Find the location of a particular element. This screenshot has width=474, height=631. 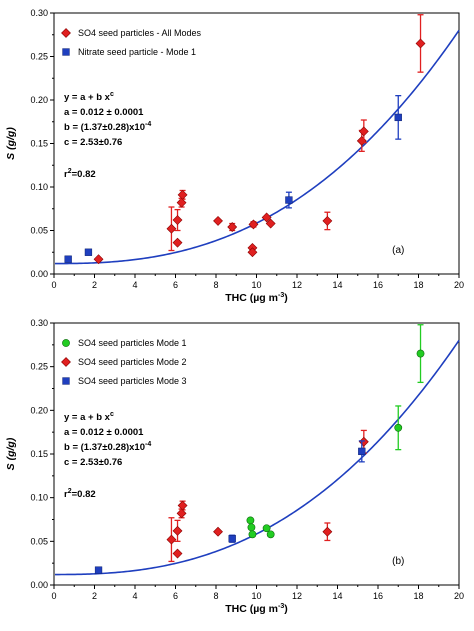

panel-label: (a) is located at coordinates (398, 250).